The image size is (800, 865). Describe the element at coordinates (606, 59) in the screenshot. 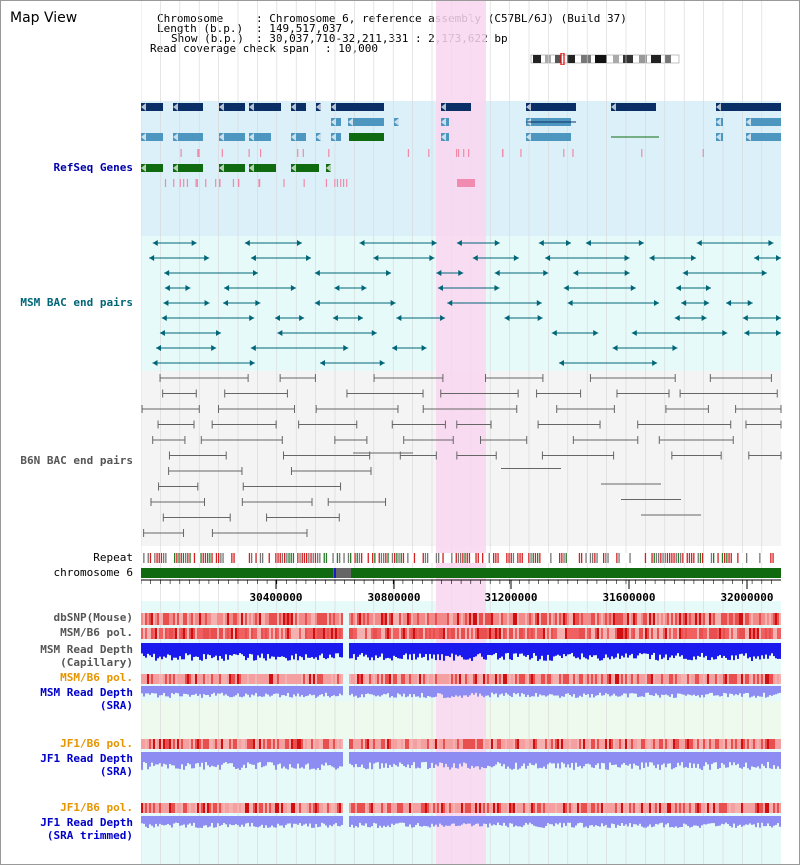

I see `chromosome-ideogram` at that location.